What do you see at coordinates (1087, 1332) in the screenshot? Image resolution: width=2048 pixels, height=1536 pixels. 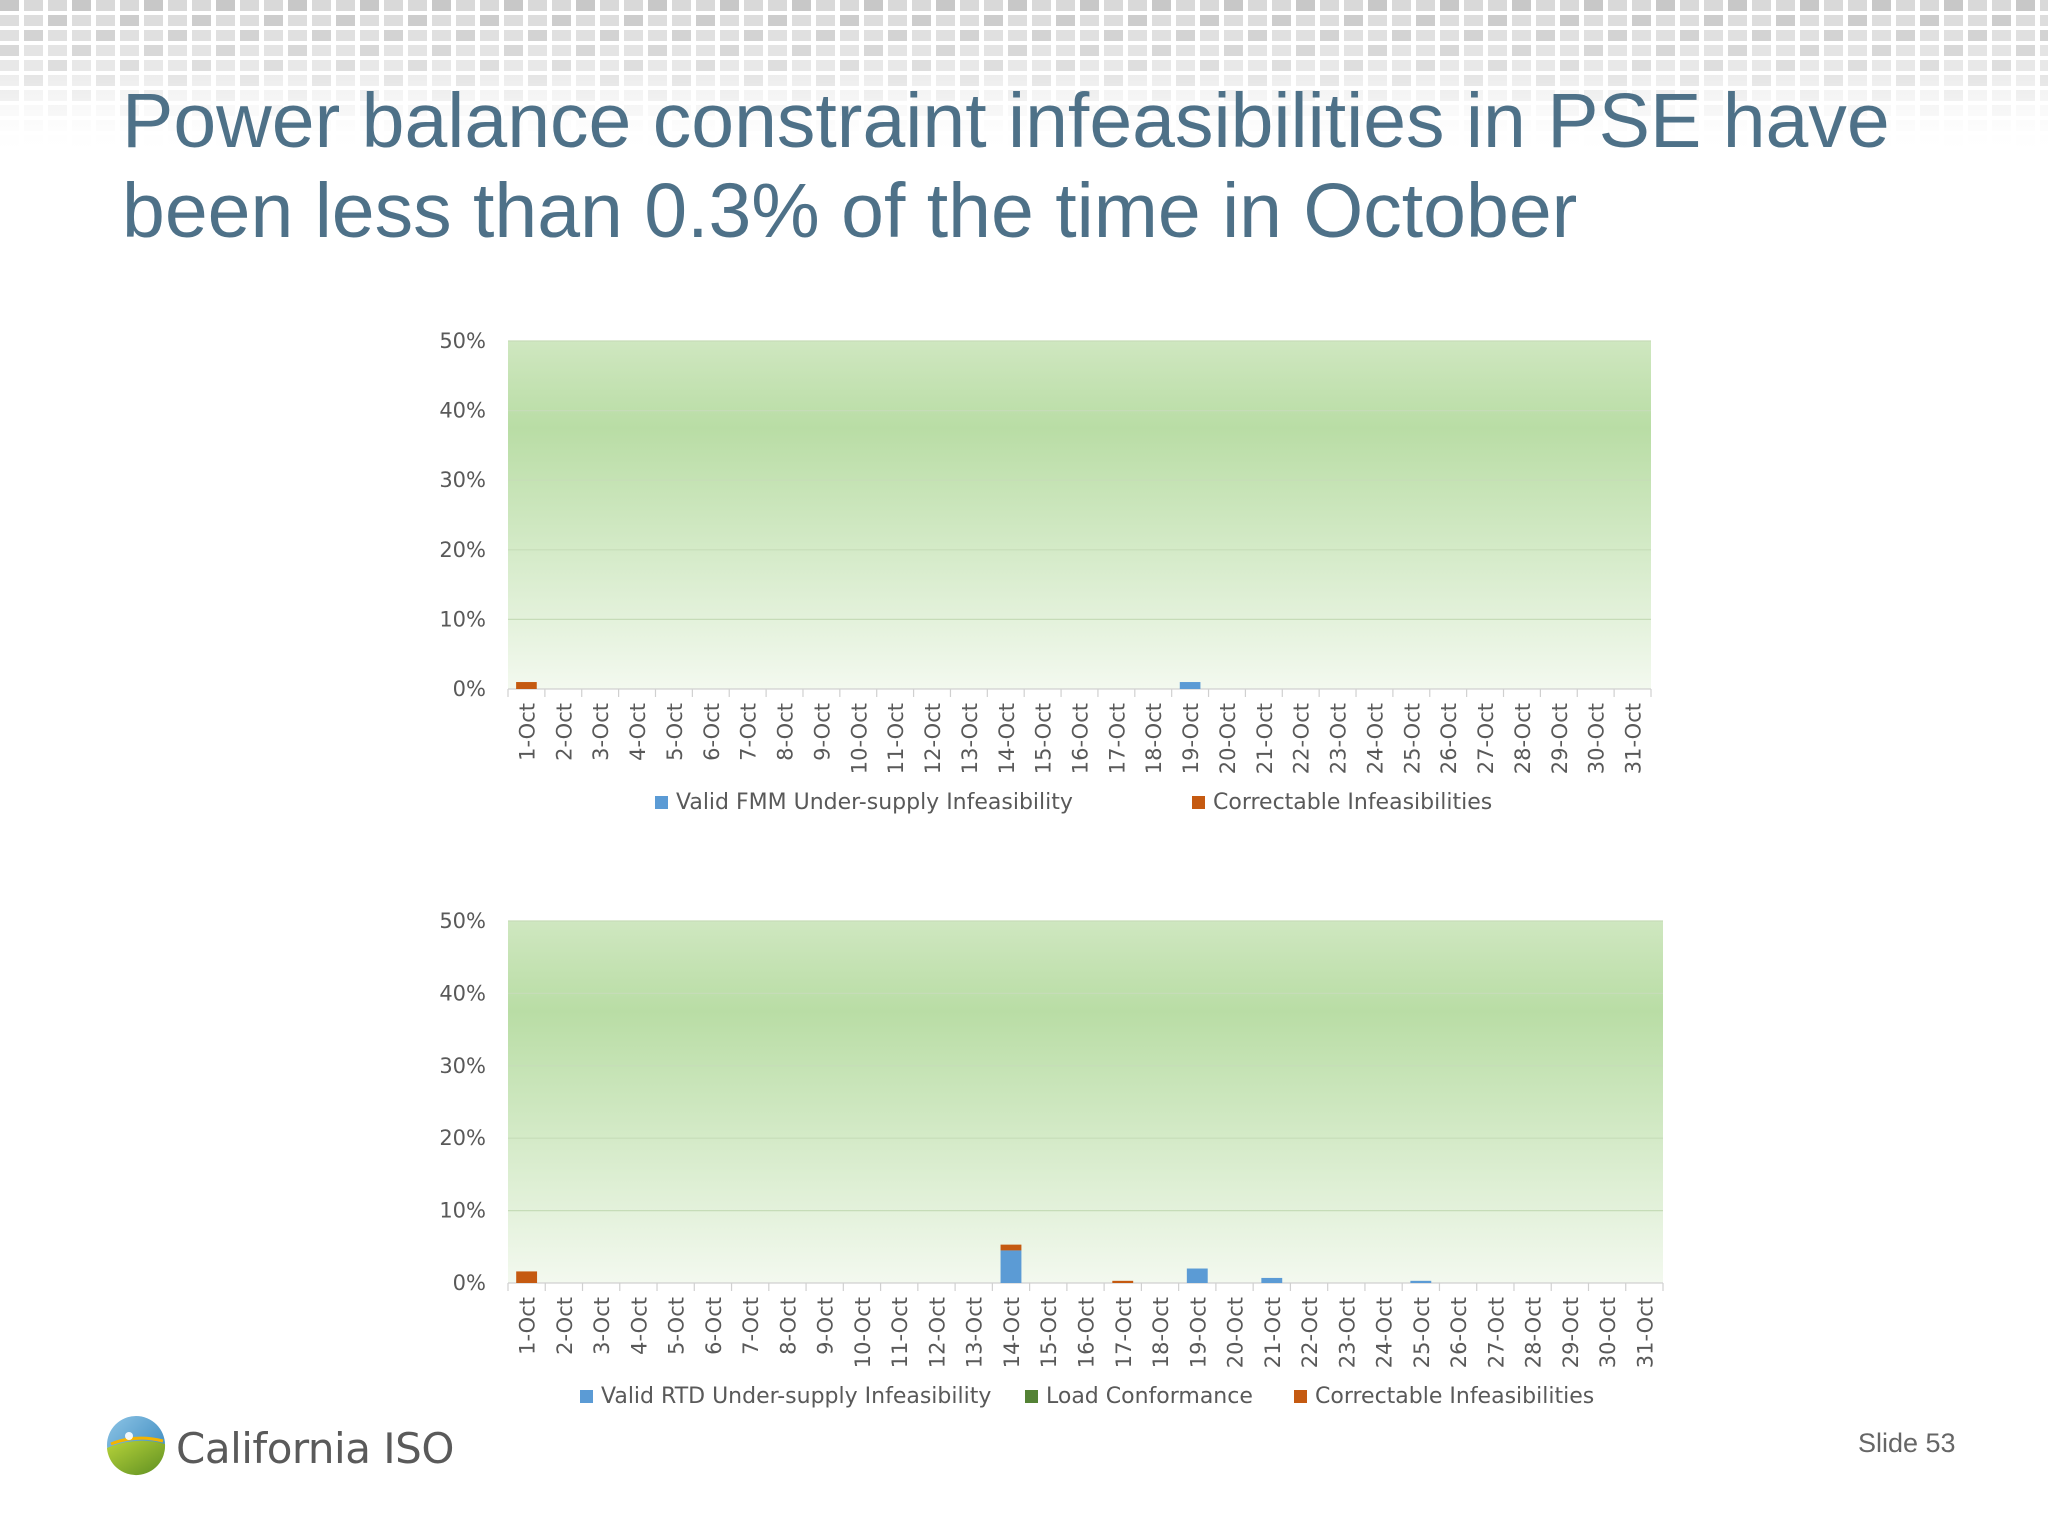 I see `x-tick-label: 16-Oct` at bounding box center [1087, 1332].